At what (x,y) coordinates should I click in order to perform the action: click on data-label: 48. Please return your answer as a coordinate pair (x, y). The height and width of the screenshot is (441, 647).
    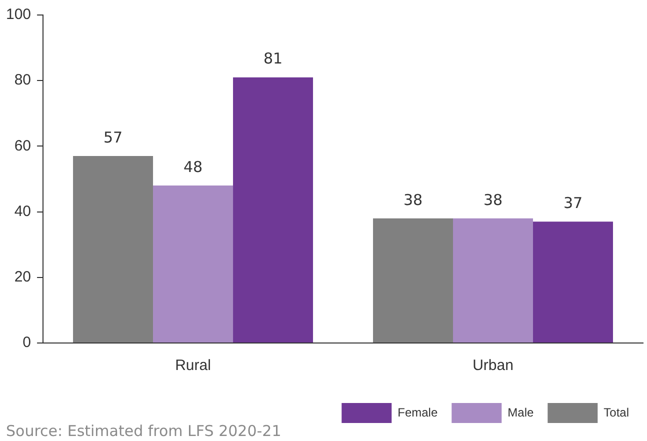
    Looking at the image, I should click on (193, 167).